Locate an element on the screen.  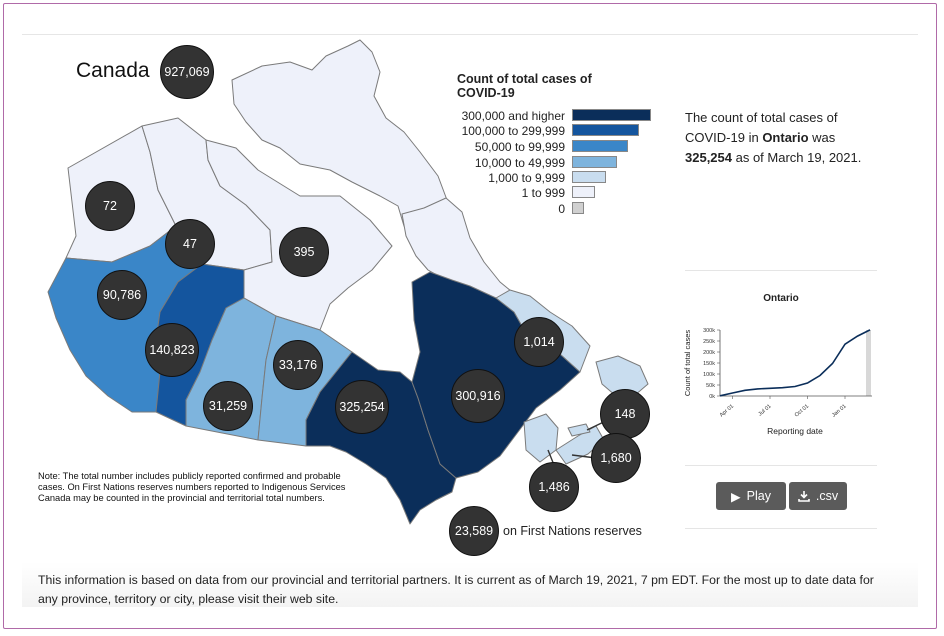
play-label: Play is located at coordinates (758, 496).